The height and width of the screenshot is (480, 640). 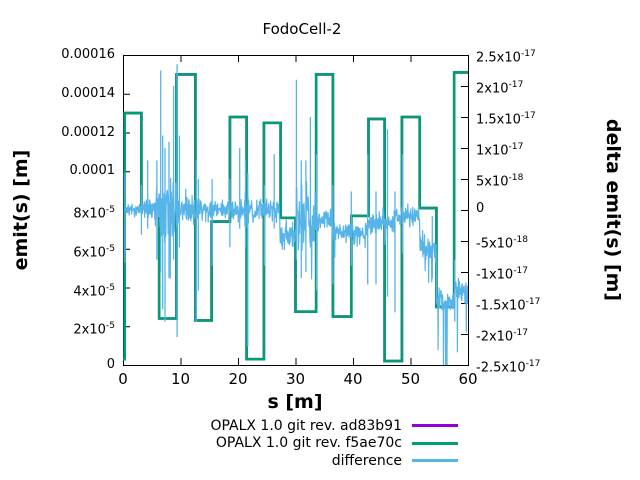 I want to click on y-left-tick-label: 4x10⁻⁵, so click(x=94, y=290).